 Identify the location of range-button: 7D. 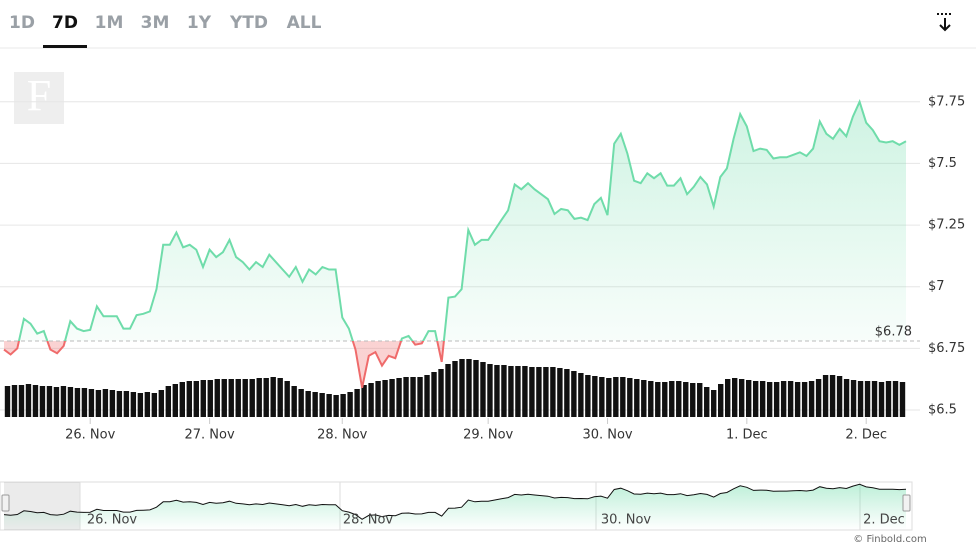
(65, 23).